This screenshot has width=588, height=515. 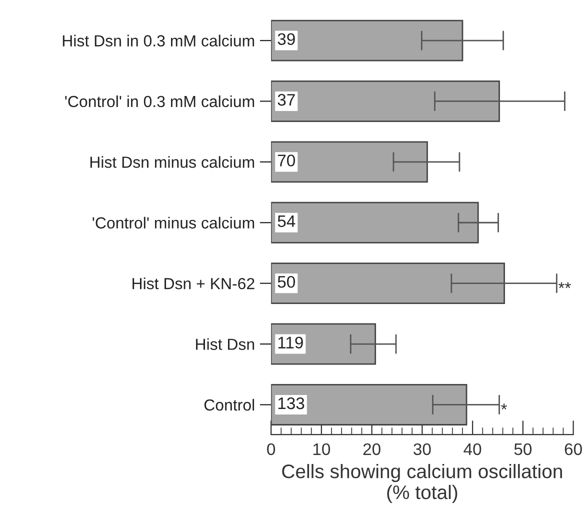 What do you see at coordinates (291, 403) in the screenshot?
I see `annotation: 133` at bounding box center [291, 403].